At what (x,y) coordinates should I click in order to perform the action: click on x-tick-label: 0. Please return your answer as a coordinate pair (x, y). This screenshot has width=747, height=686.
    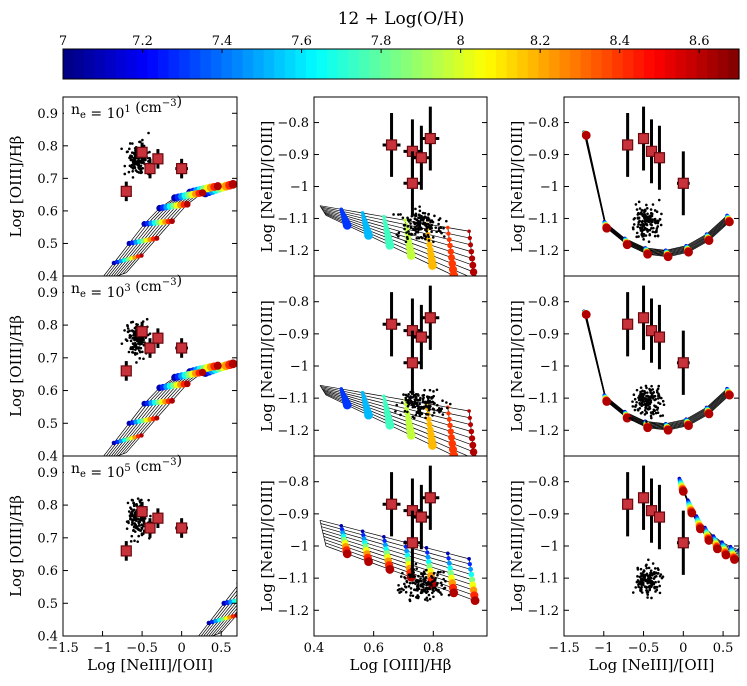
    Looking at the image, I should click on (181, 648).